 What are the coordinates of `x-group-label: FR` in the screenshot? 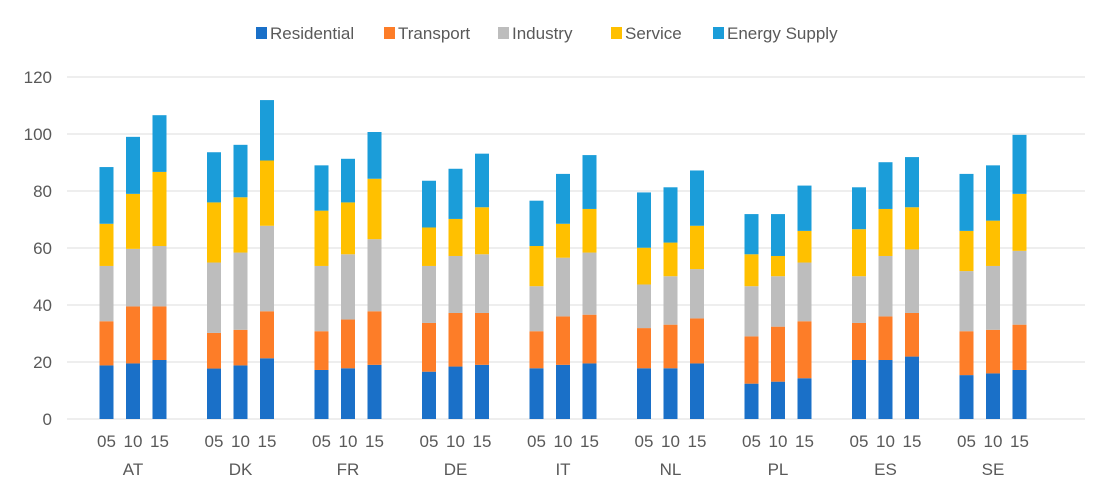 It's located at (348, 469).